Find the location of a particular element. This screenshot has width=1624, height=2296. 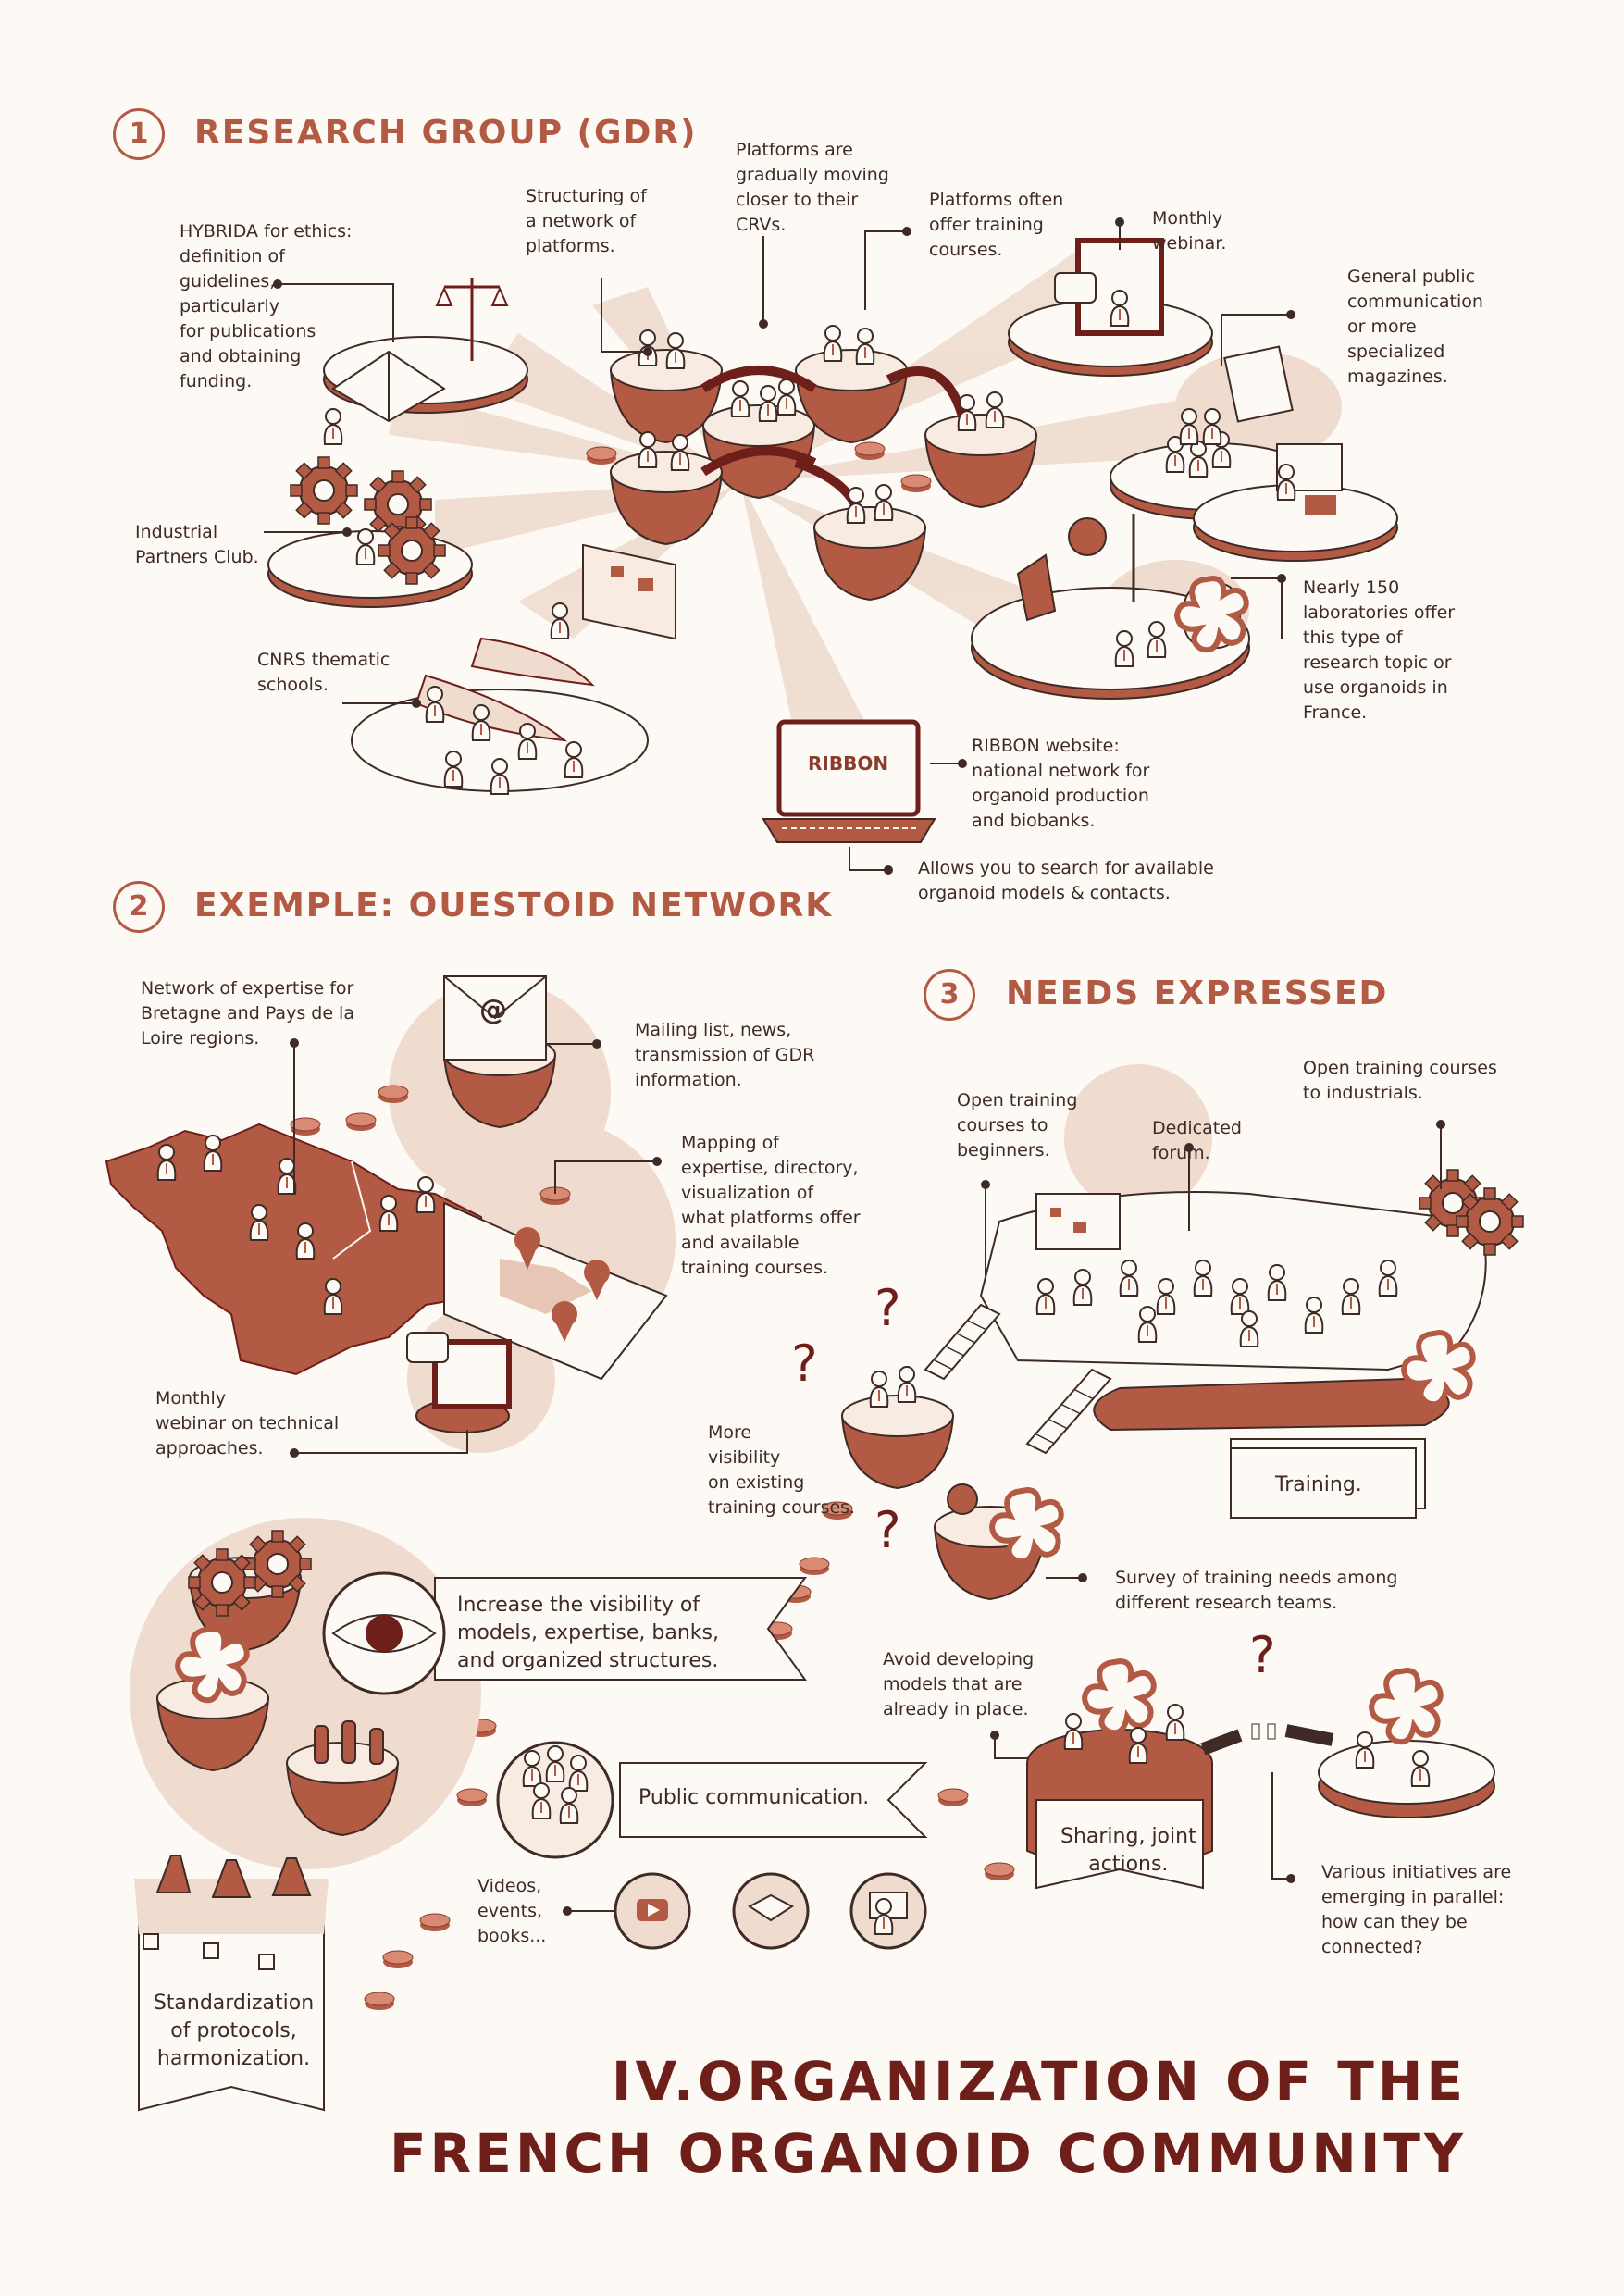

beginners-note: Open training courses to beginners. is located at coordinates (1017, 1125).